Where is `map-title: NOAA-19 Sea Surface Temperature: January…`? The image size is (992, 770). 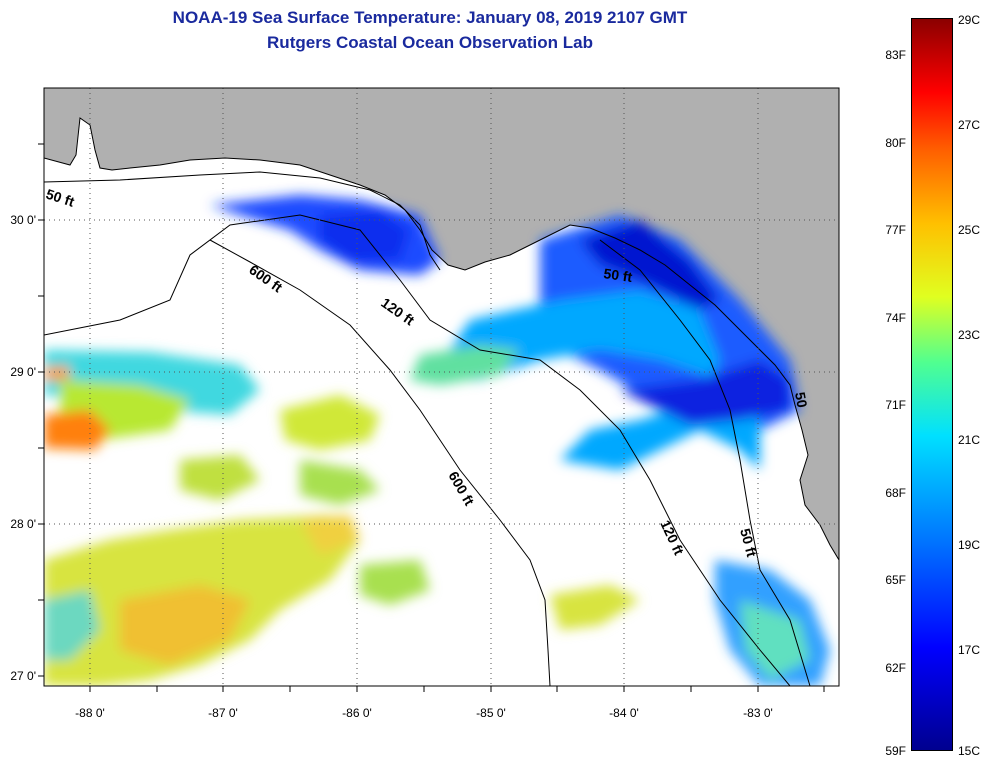
map-title: NOAA-19 Sea Surface Temperature: January… is located at coordinates (430, 17).